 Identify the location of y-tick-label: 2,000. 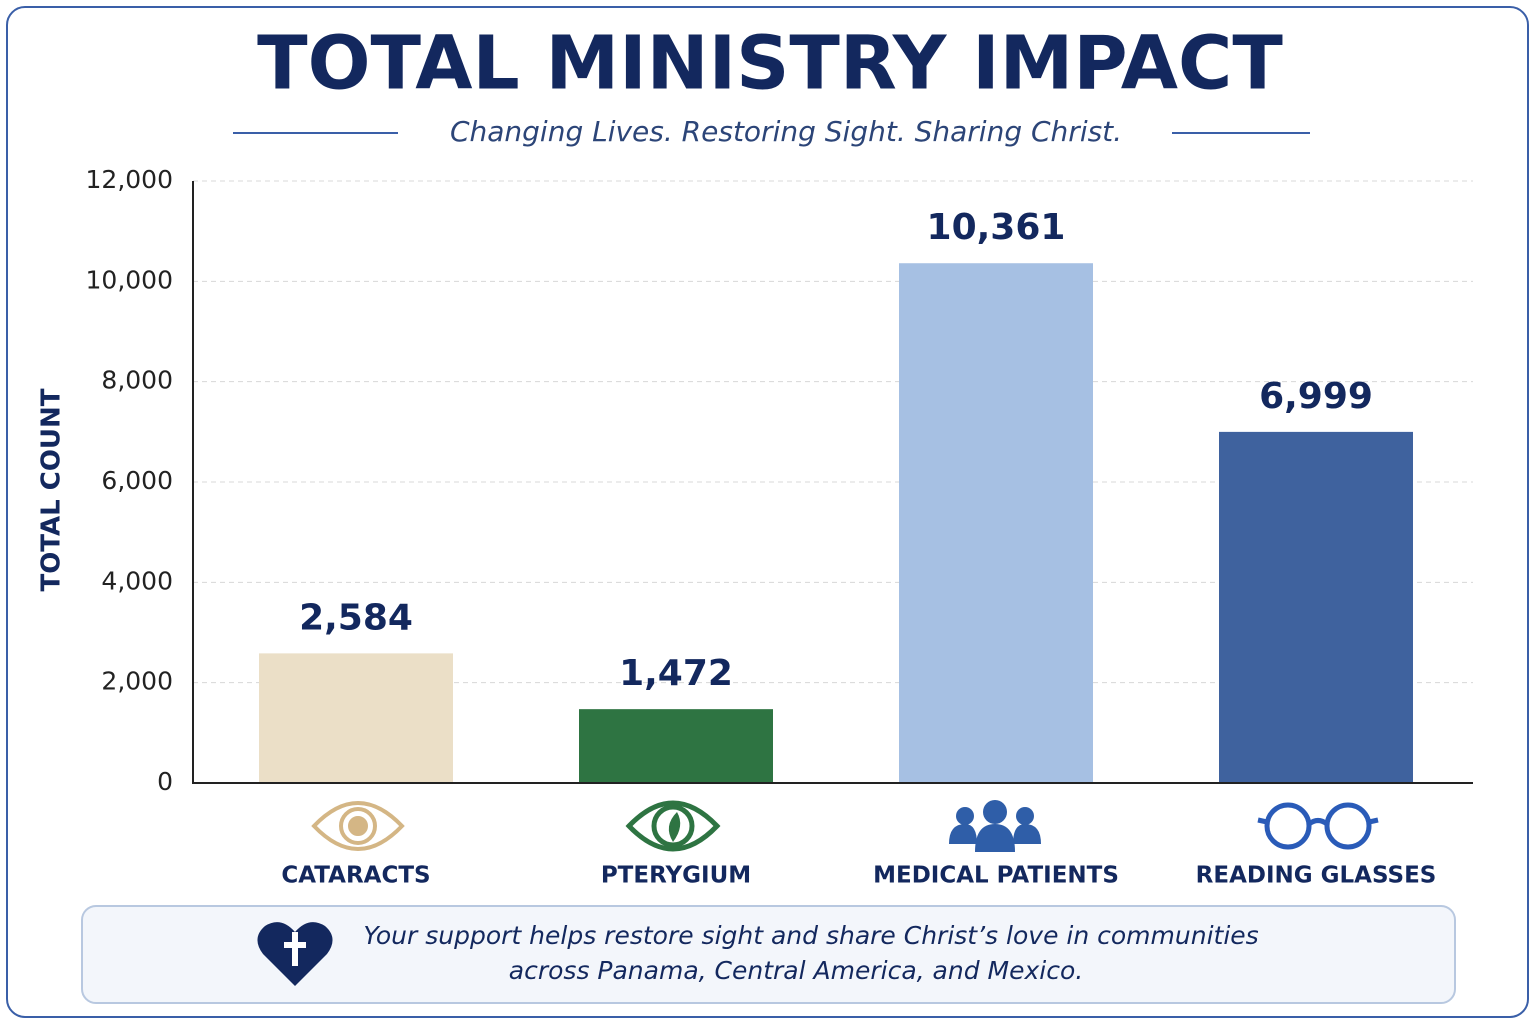
(137, 681).